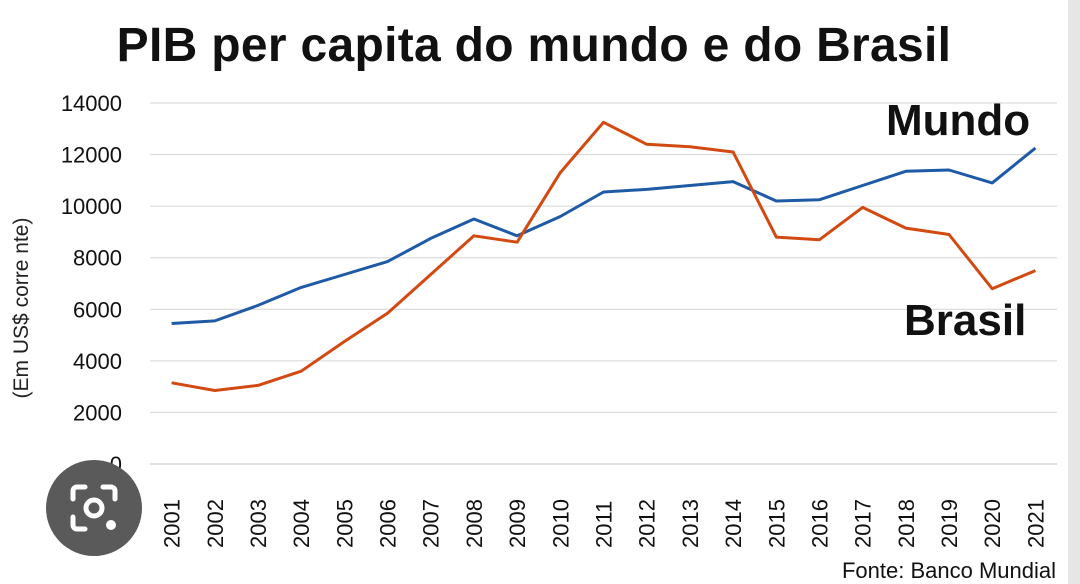 Image resolution: width=1080 pixels, height=584 pixels. I want to click on y-tick-label: 14000, so click(91, 103).